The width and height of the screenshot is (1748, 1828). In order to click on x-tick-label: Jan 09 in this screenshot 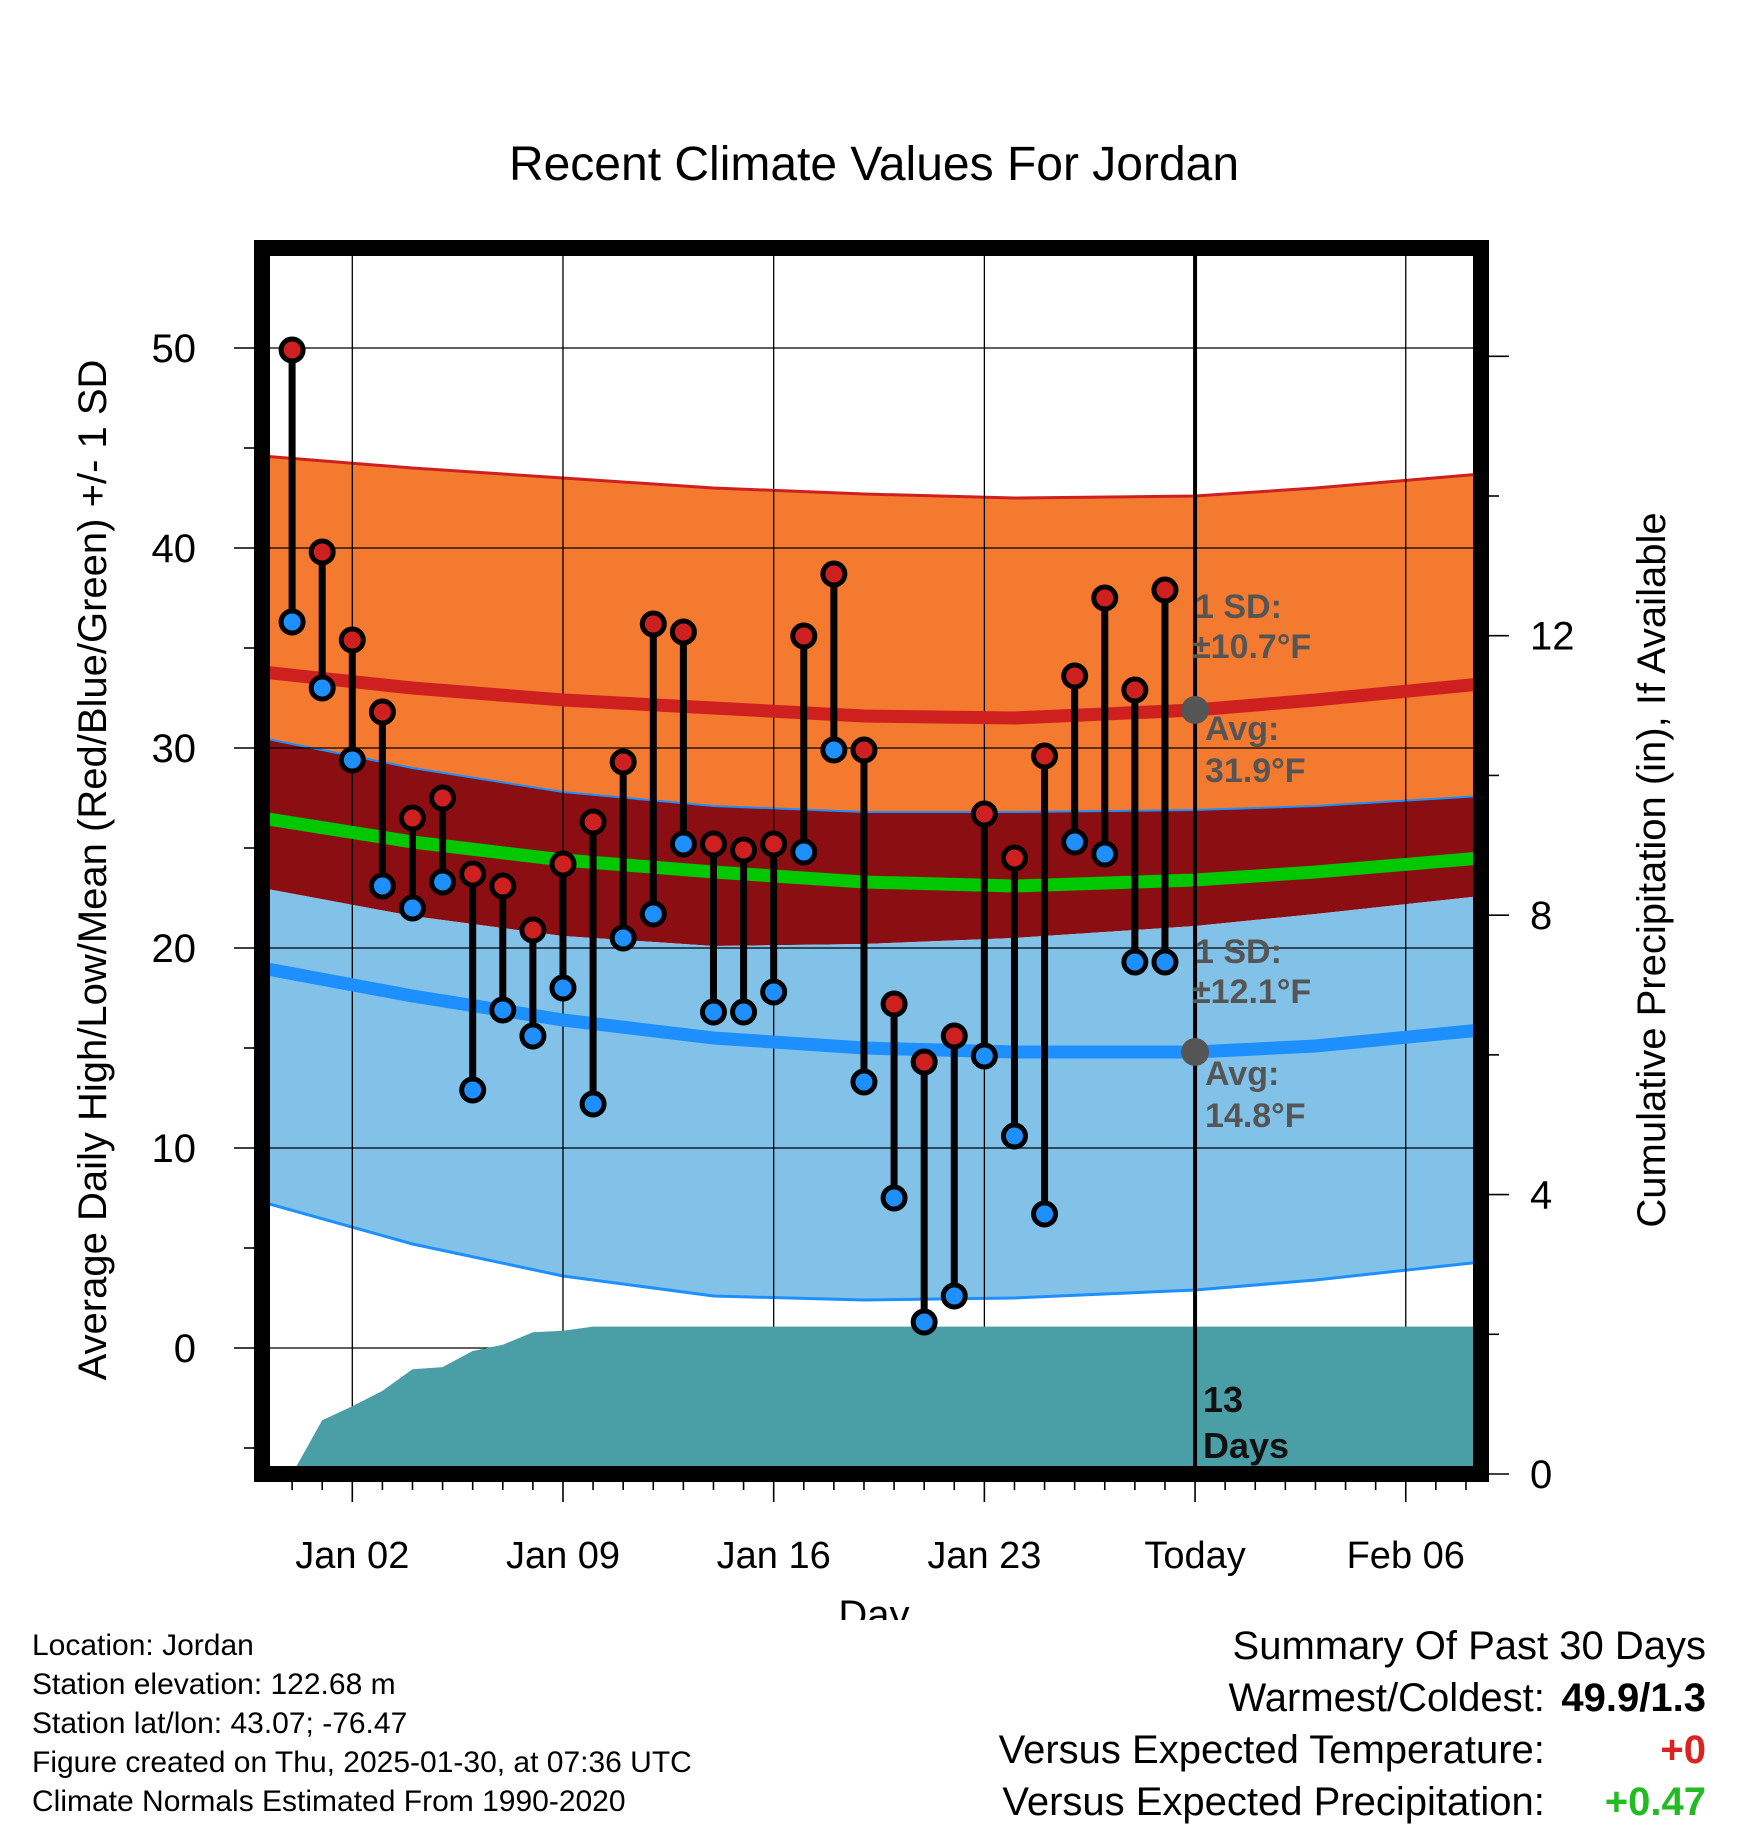, I will do `click(563, 1556)`.